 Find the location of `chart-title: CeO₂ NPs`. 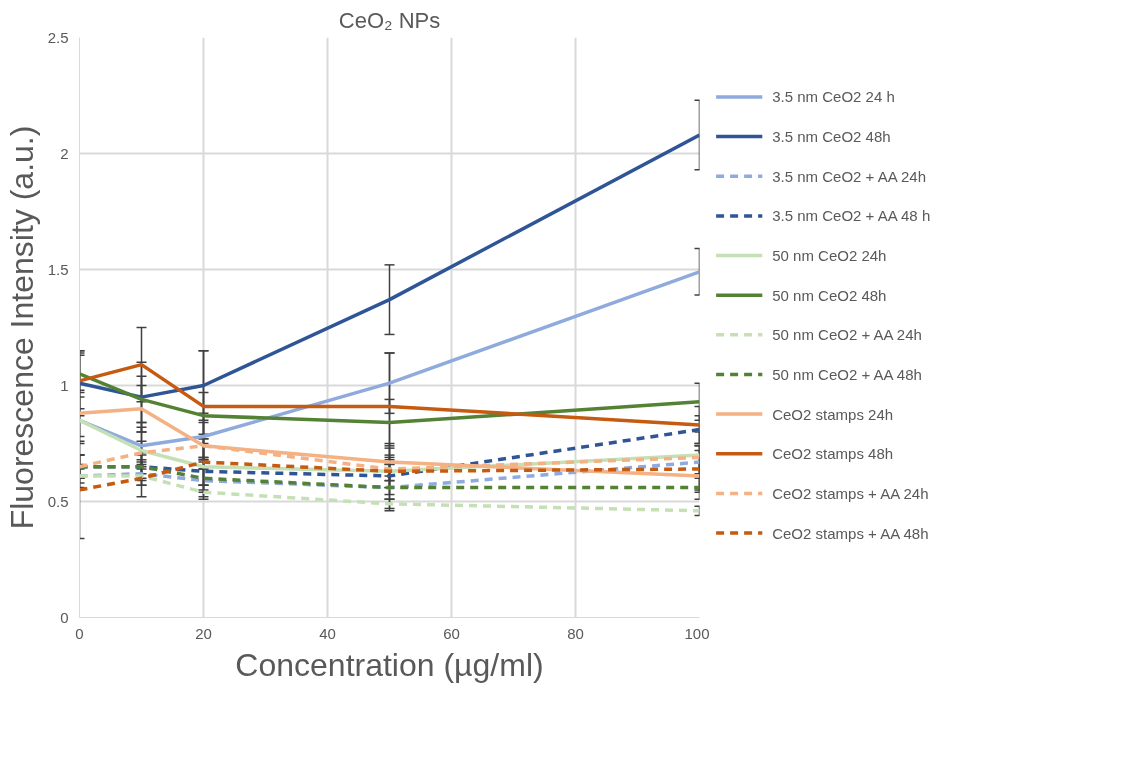

chart-title: CeO₂ NPs is located at coordinates (389, 20).